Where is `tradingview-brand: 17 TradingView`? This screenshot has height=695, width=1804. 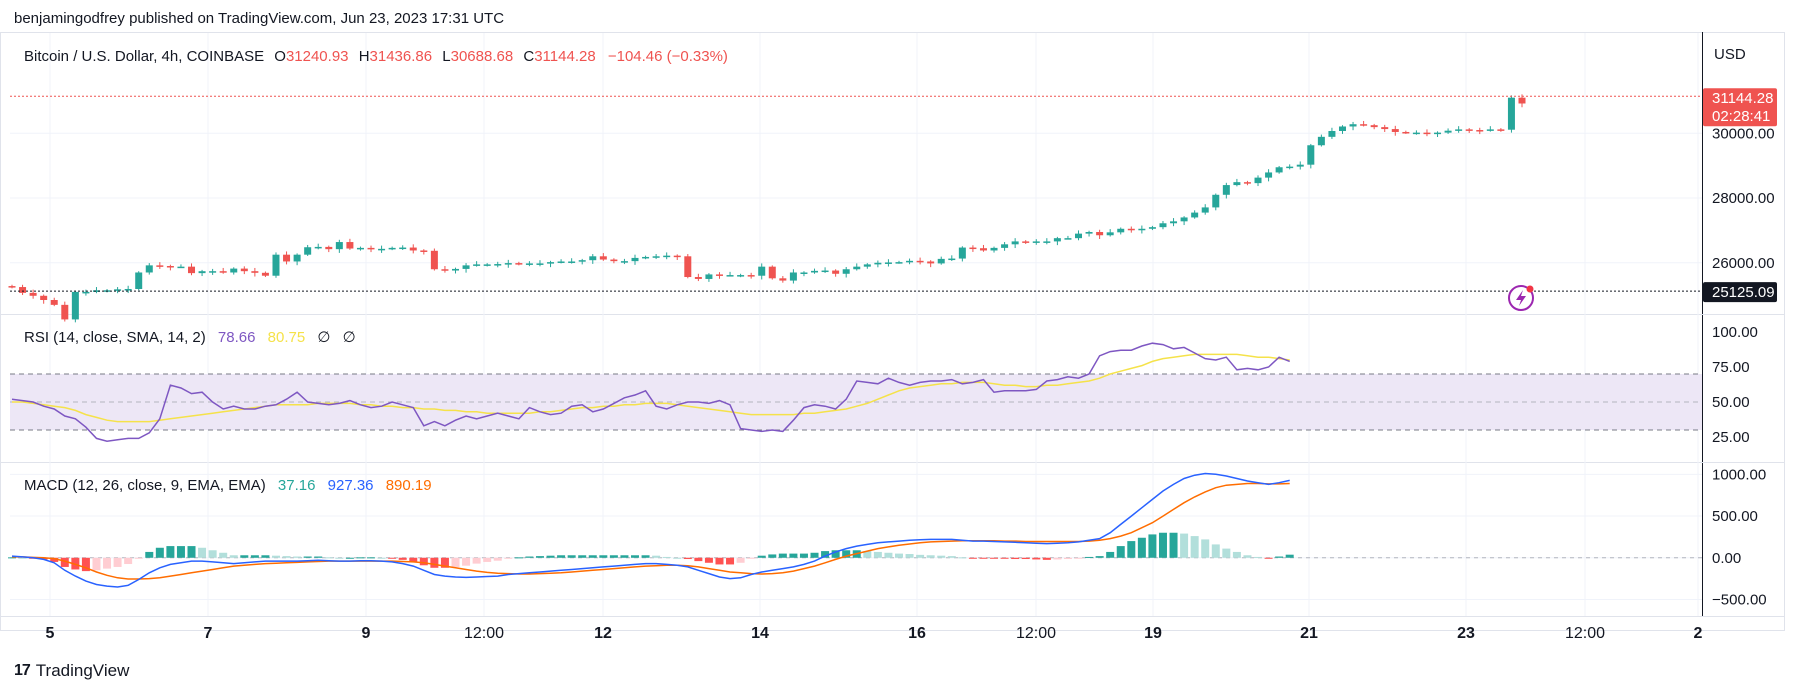
tradingview-brand: 17 TradingView is located at coordinates (71, 671).